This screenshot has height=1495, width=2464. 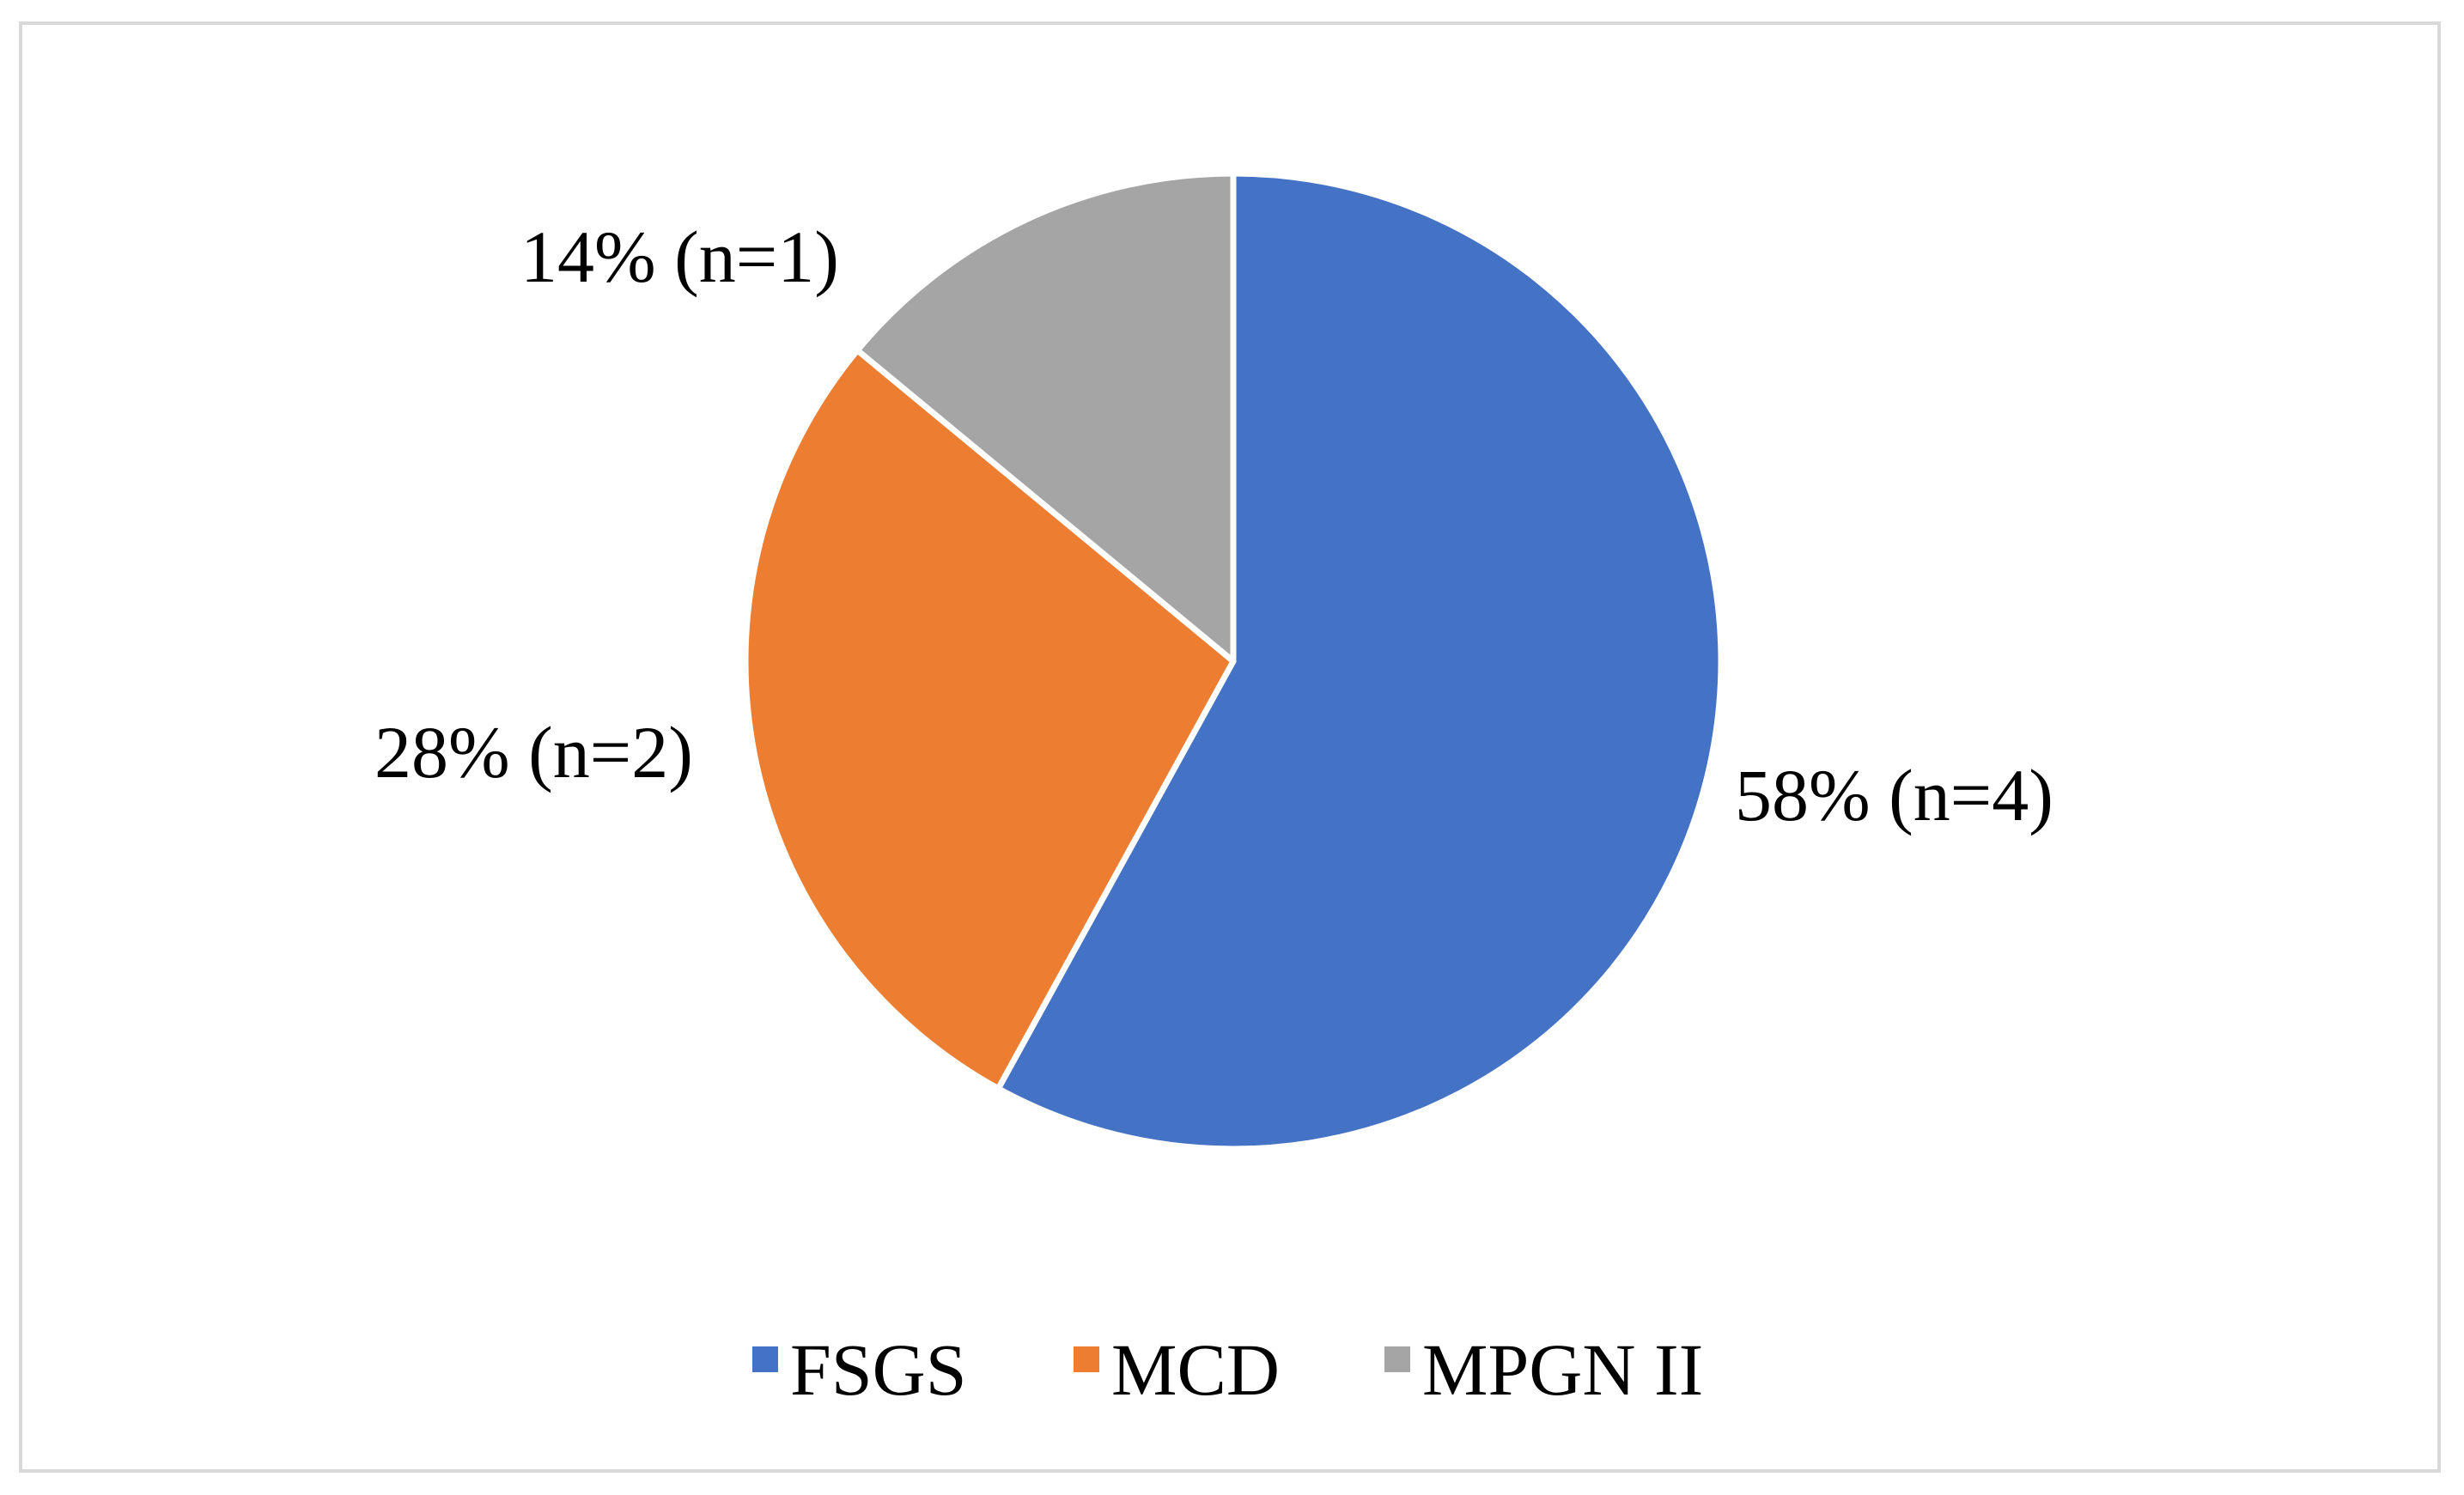 What do you see at coordinates (878, 1370) in the screenshot?
I see `legend-label: FSGS` at bounding box center [878, 1370].